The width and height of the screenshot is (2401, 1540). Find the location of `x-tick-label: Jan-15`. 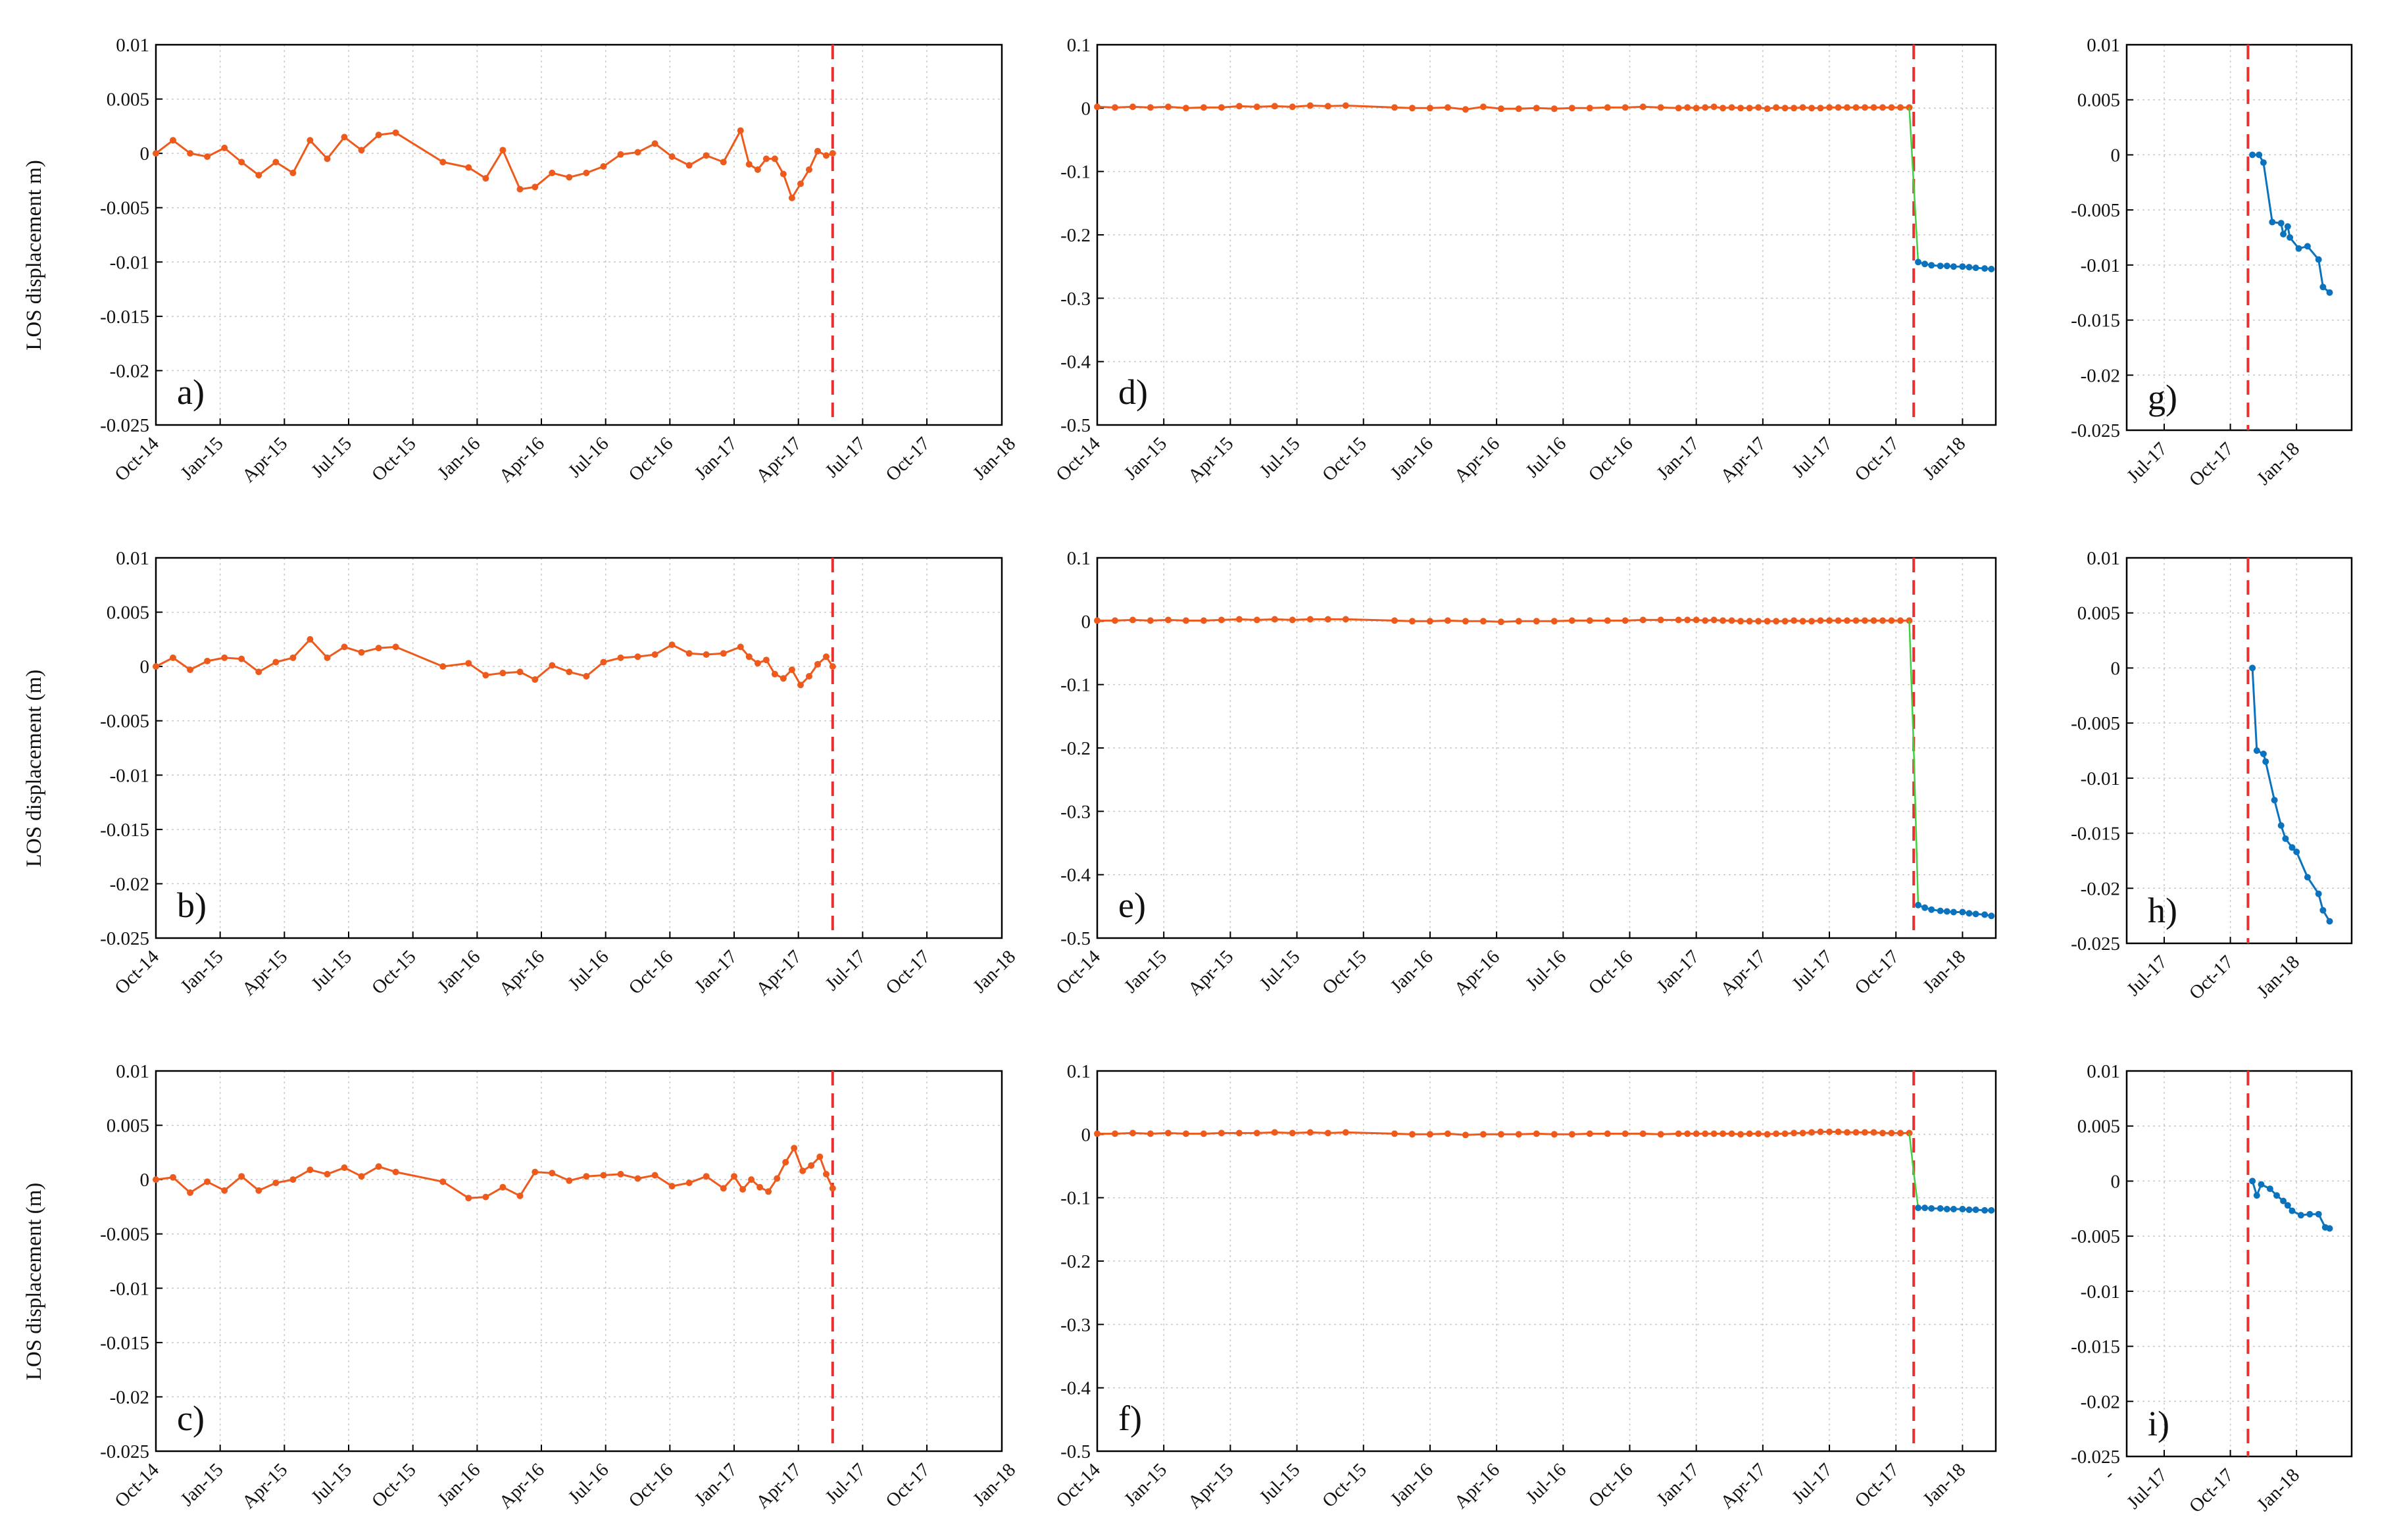

x-tick-label: Jan-15 is located at coordinates (201, 971).